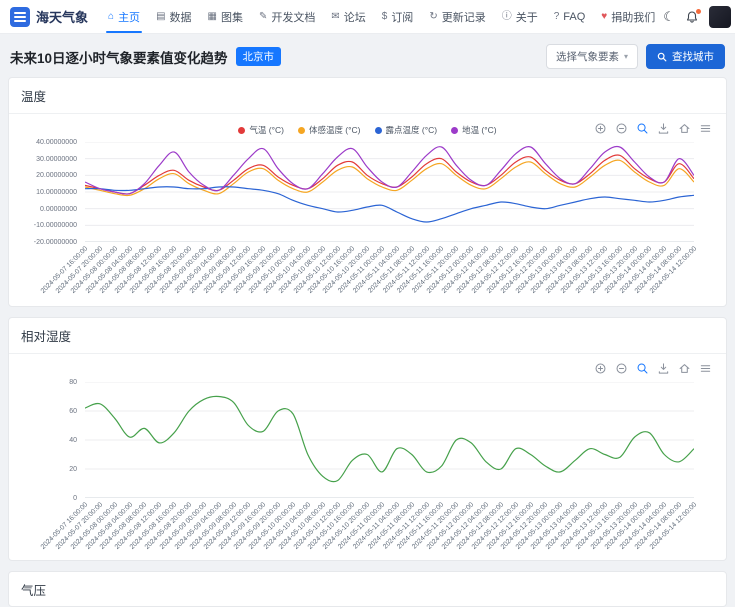  What do you see at coordinates (73, 382) in the screenshot?
I see `y-axis-label: 80` at bounding box center [73, 382].